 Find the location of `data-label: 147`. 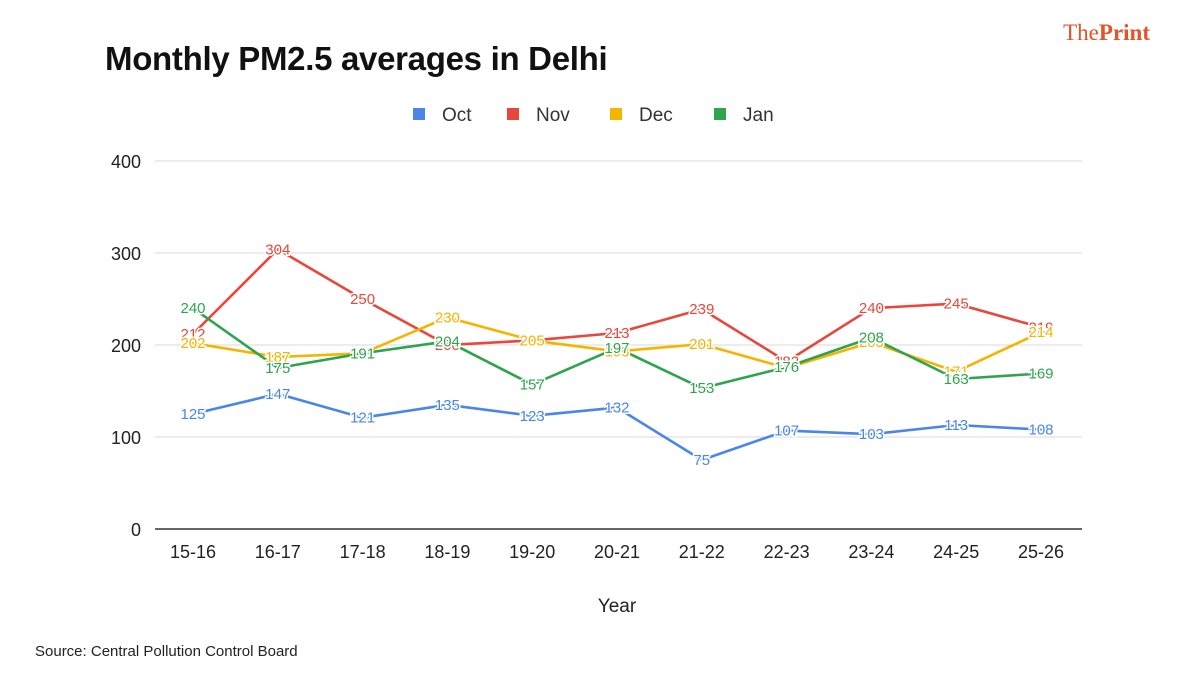

data-label: 147 is located at coordinates (277, 394).